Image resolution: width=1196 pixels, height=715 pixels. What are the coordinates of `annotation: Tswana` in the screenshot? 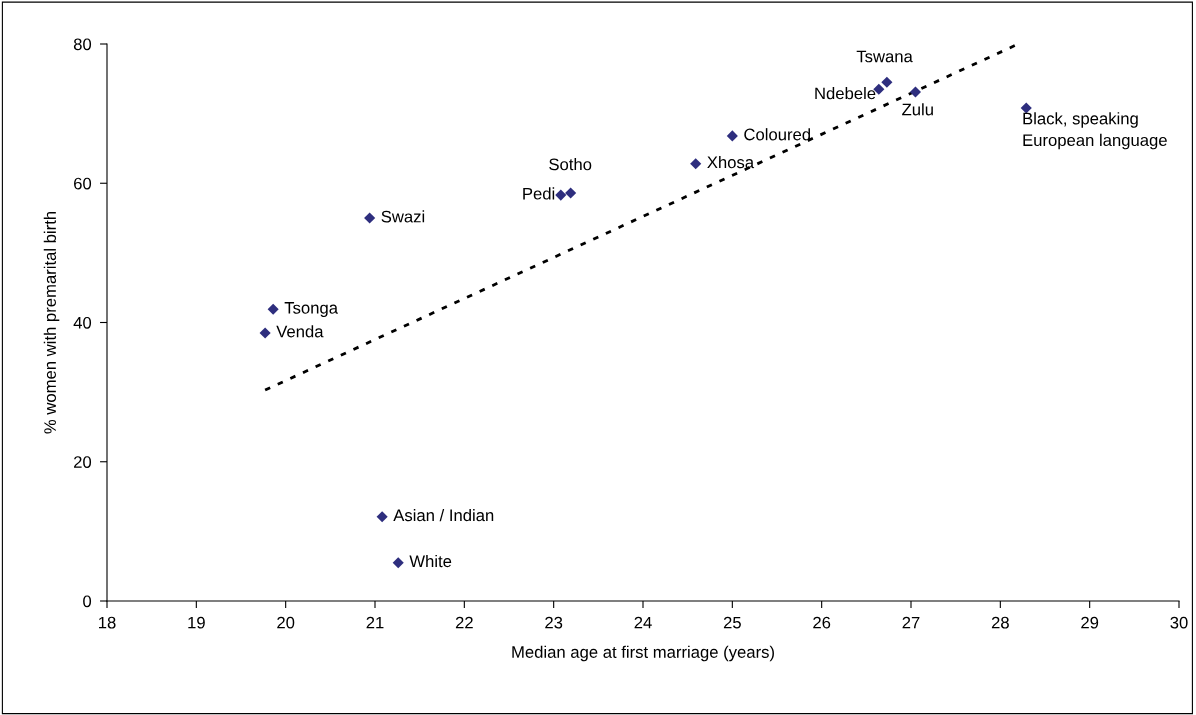 It's located at (884, 56).